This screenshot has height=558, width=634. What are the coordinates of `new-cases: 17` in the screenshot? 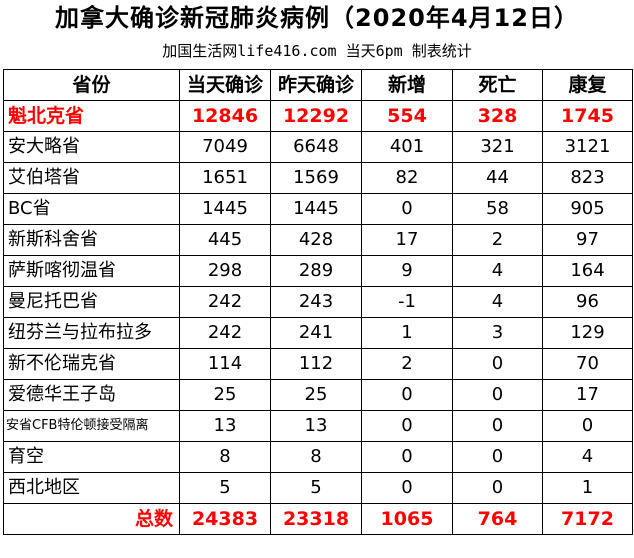 It's located at (407, 240).